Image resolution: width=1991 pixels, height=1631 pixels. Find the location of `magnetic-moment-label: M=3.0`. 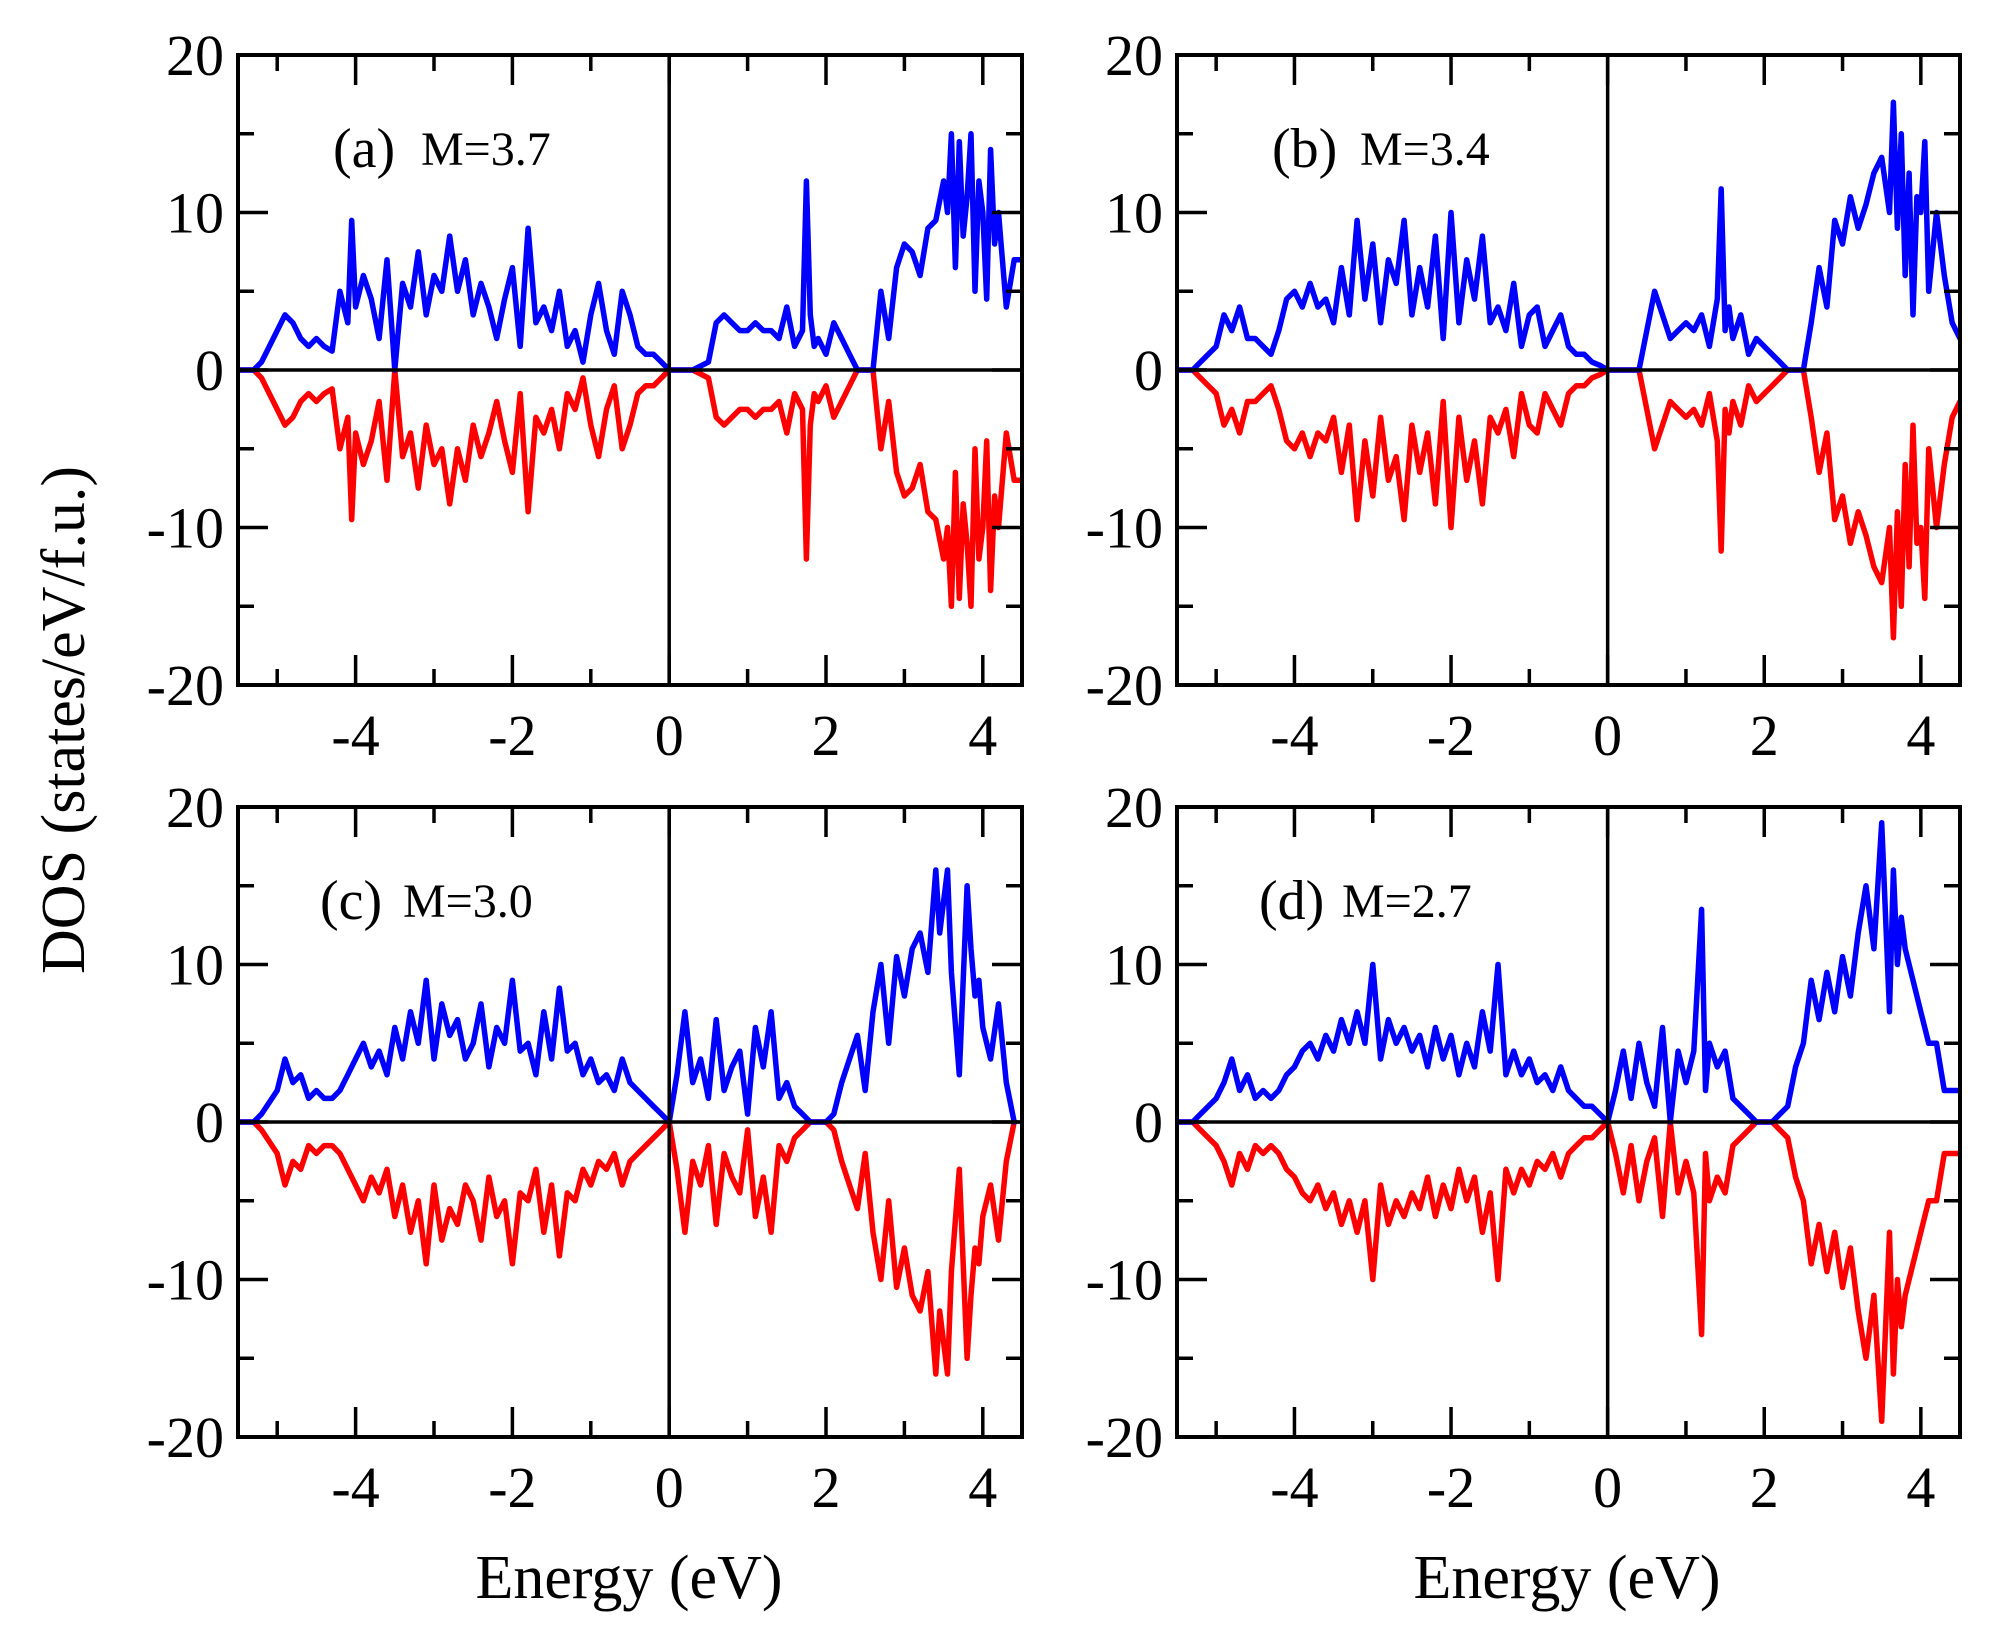

magnetic-moment-label: M=3.0 is located at coordinates (468, 901).